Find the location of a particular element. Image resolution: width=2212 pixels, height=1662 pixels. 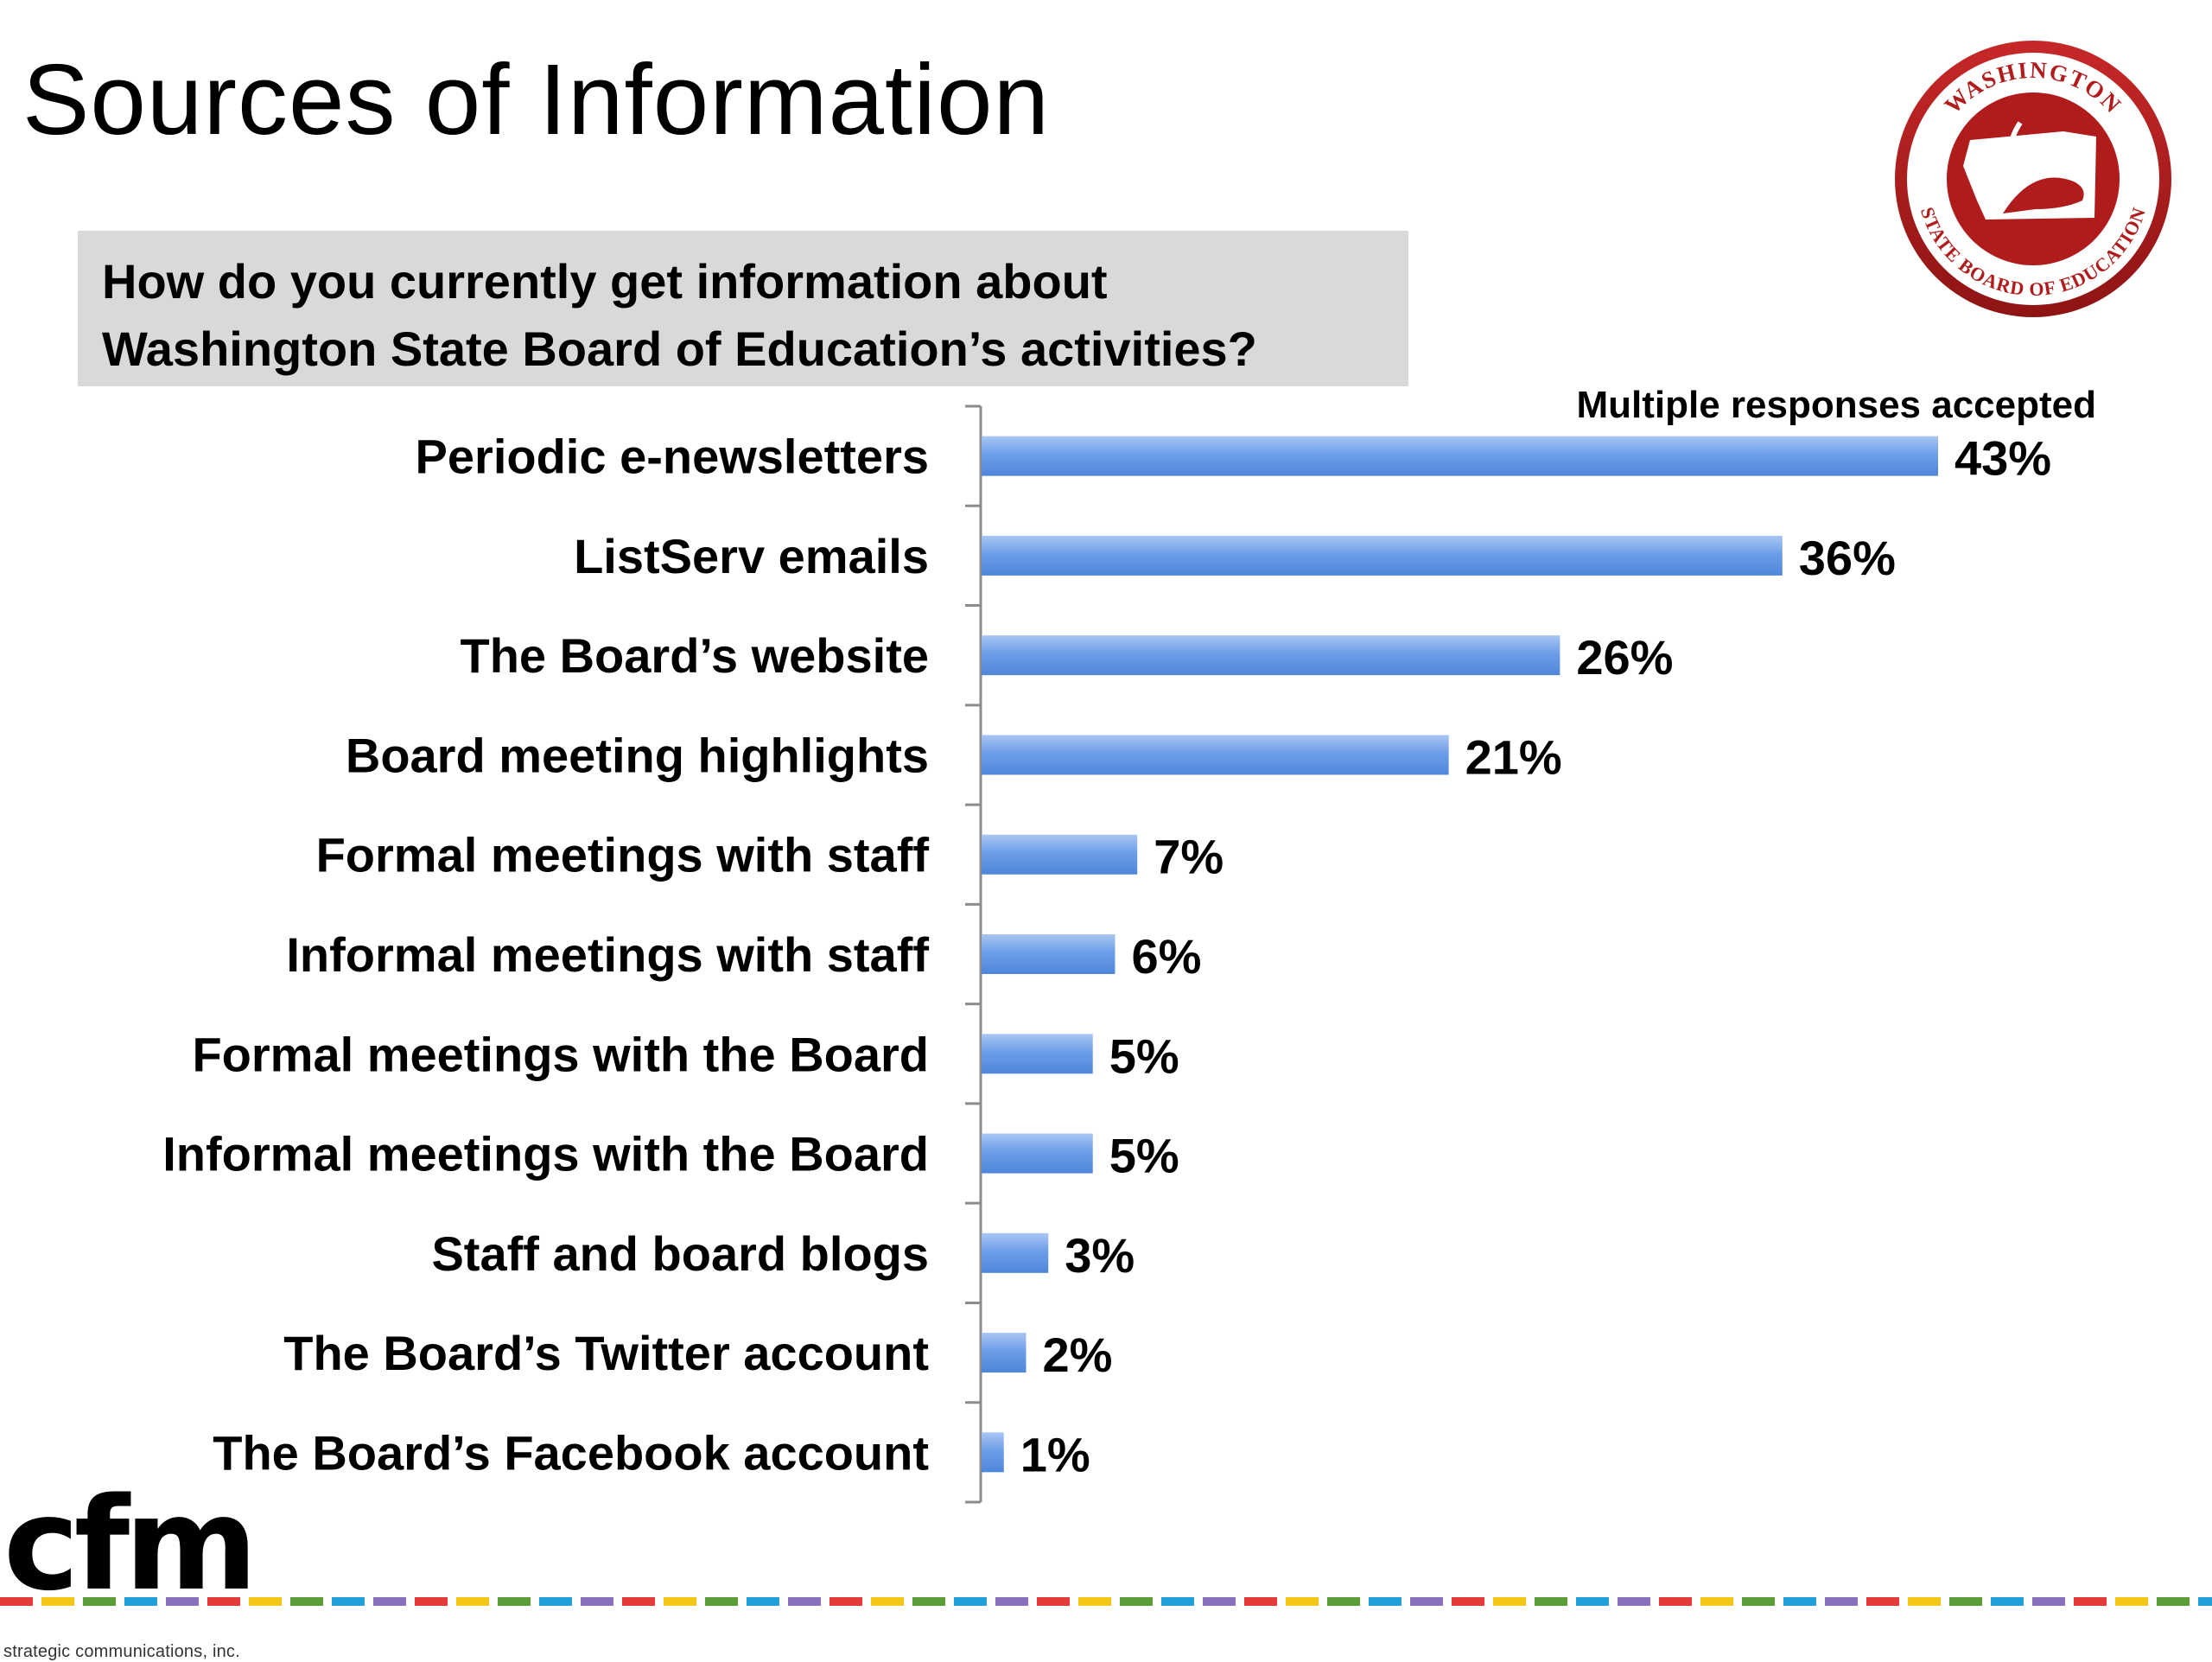

cfm-logo: cfm strategic communications, inc. is located at coordinates (130, 1566).